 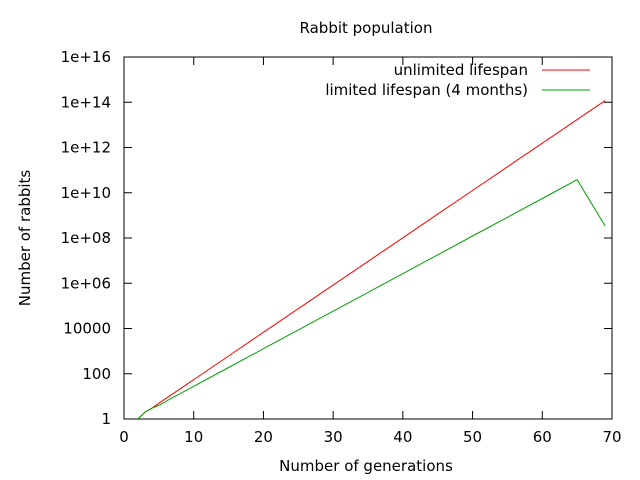 I want to click on y-tick-label: 1e+14, so click(x=86, y=102).